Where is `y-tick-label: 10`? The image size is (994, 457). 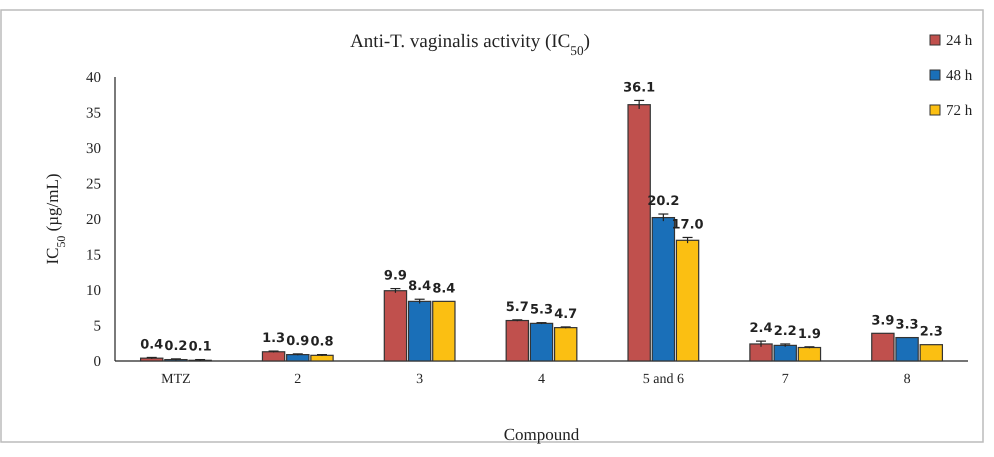
y-tick-label: 10 is located at coordinates (93, 291).